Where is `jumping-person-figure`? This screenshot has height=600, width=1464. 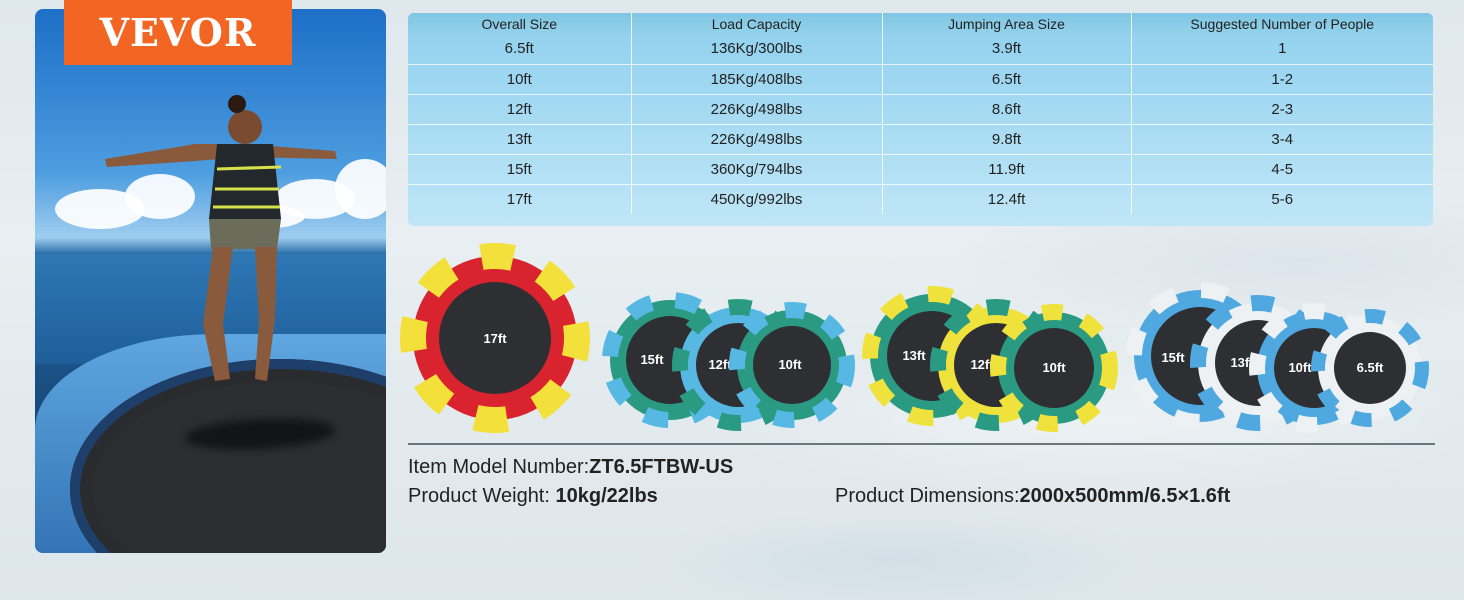
jumping-person-figure is located at coordinates (221, 238).